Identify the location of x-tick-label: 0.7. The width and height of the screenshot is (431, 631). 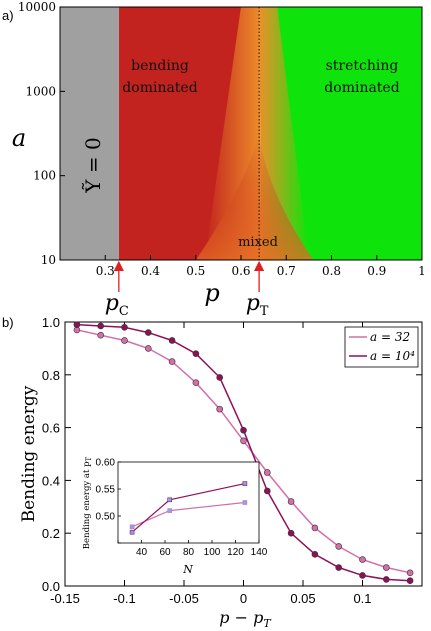
(286, 271).